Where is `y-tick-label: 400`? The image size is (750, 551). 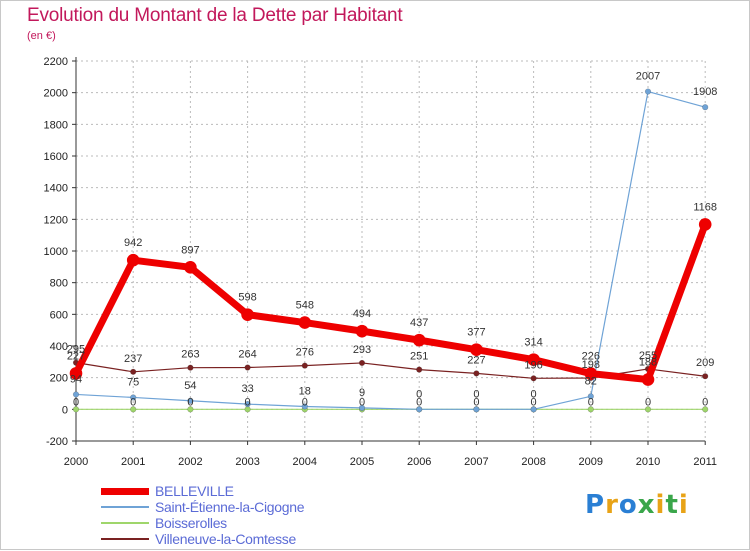
y-tick-label: 400 is located at coordinates (59, 347).